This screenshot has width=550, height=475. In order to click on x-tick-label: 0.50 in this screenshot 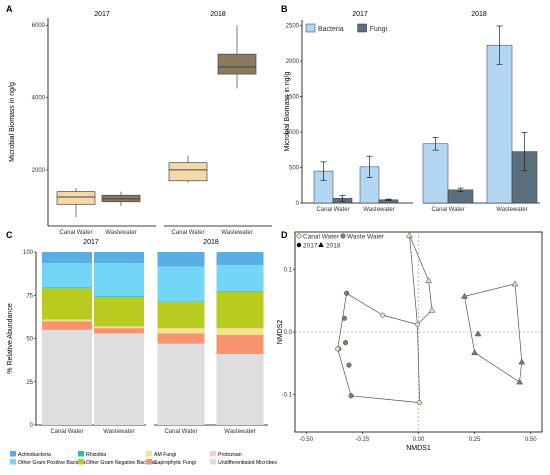, I will do `click(531, 440)`.